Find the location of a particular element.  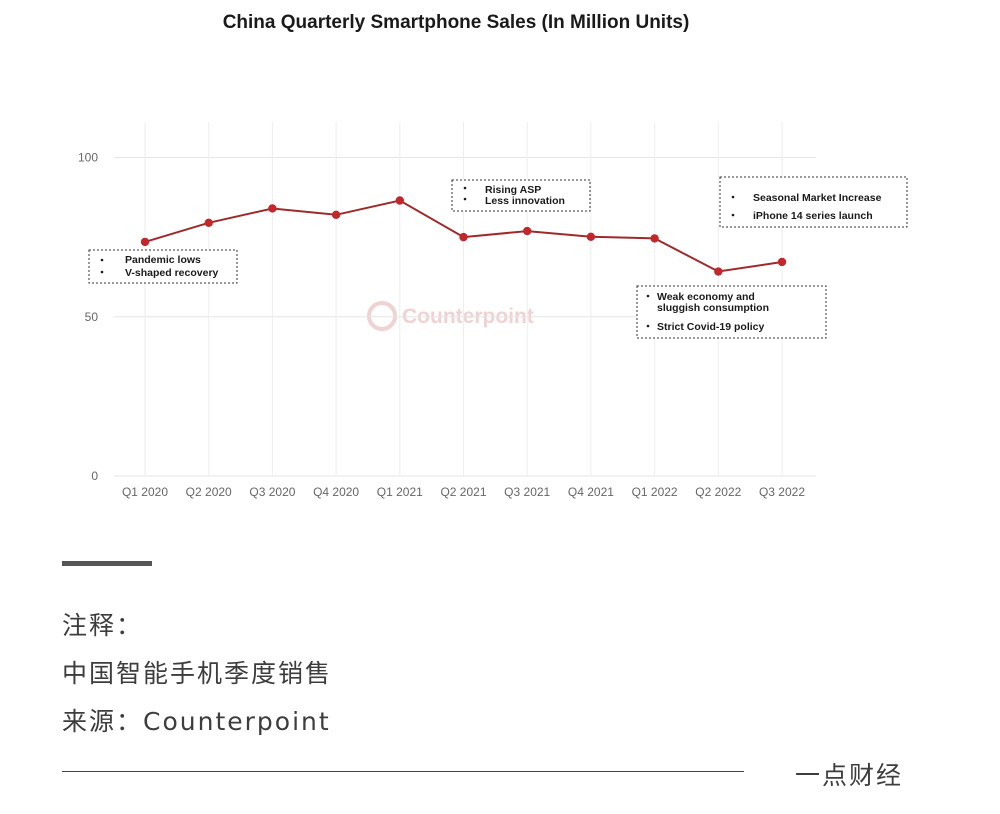

annotation-text: Rising ASP is located at coordinates (513, 190).